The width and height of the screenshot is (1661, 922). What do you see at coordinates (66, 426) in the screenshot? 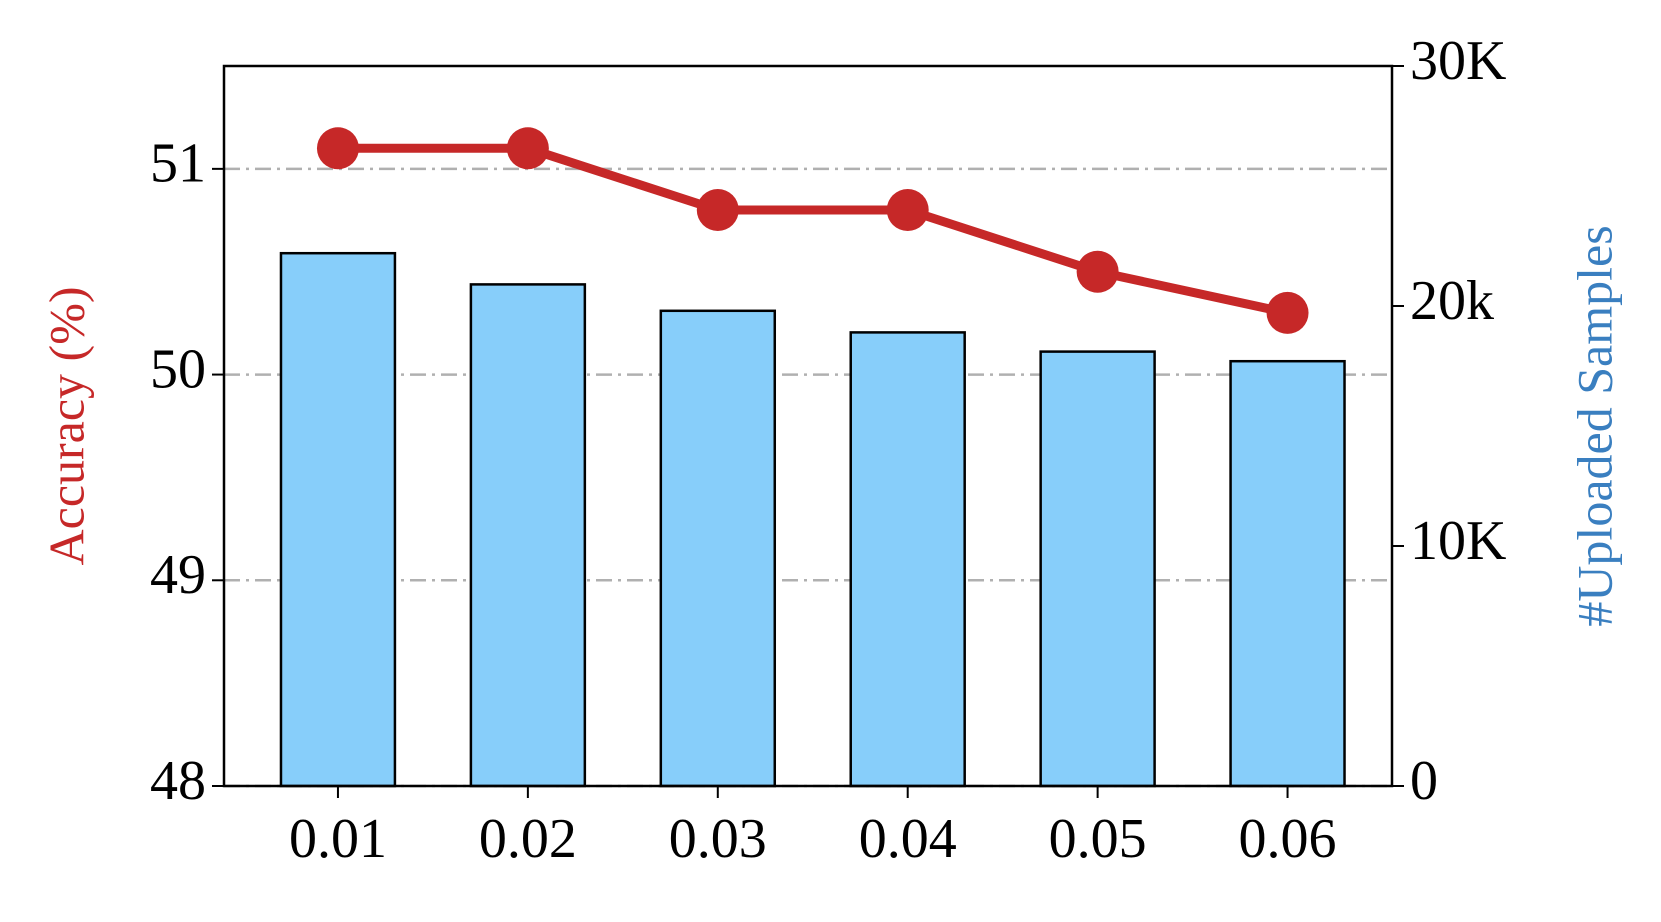
I see `y-axis-label: Accuracy (%)` at bounding box center [66, 426].